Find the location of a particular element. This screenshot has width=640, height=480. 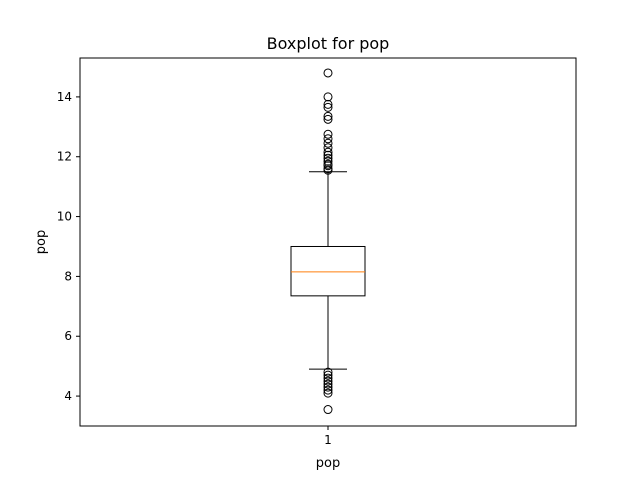

x-tick-label: 1 is located at coordinates (328, 440).